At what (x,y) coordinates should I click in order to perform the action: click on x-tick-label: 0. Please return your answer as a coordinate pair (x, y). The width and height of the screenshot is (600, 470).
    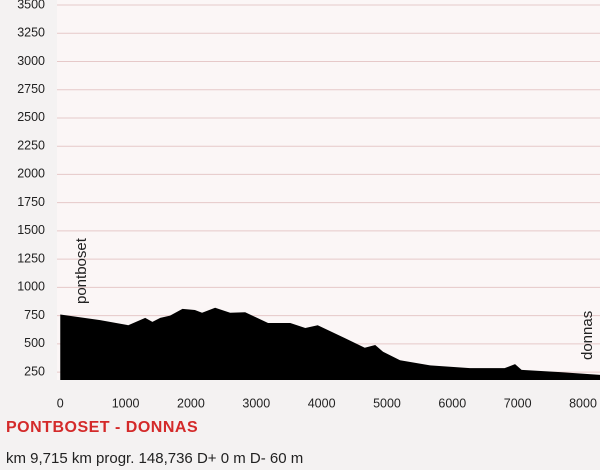
    Looking at the image, I should click on (60, 403).